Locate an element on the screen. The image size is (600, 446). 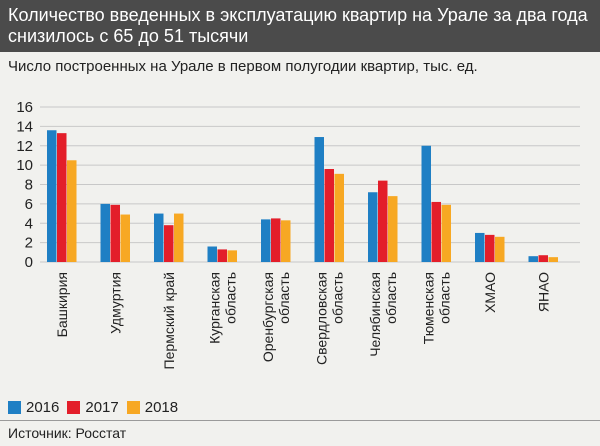
category-label: Челябинская is located at coordinates (375, 314).